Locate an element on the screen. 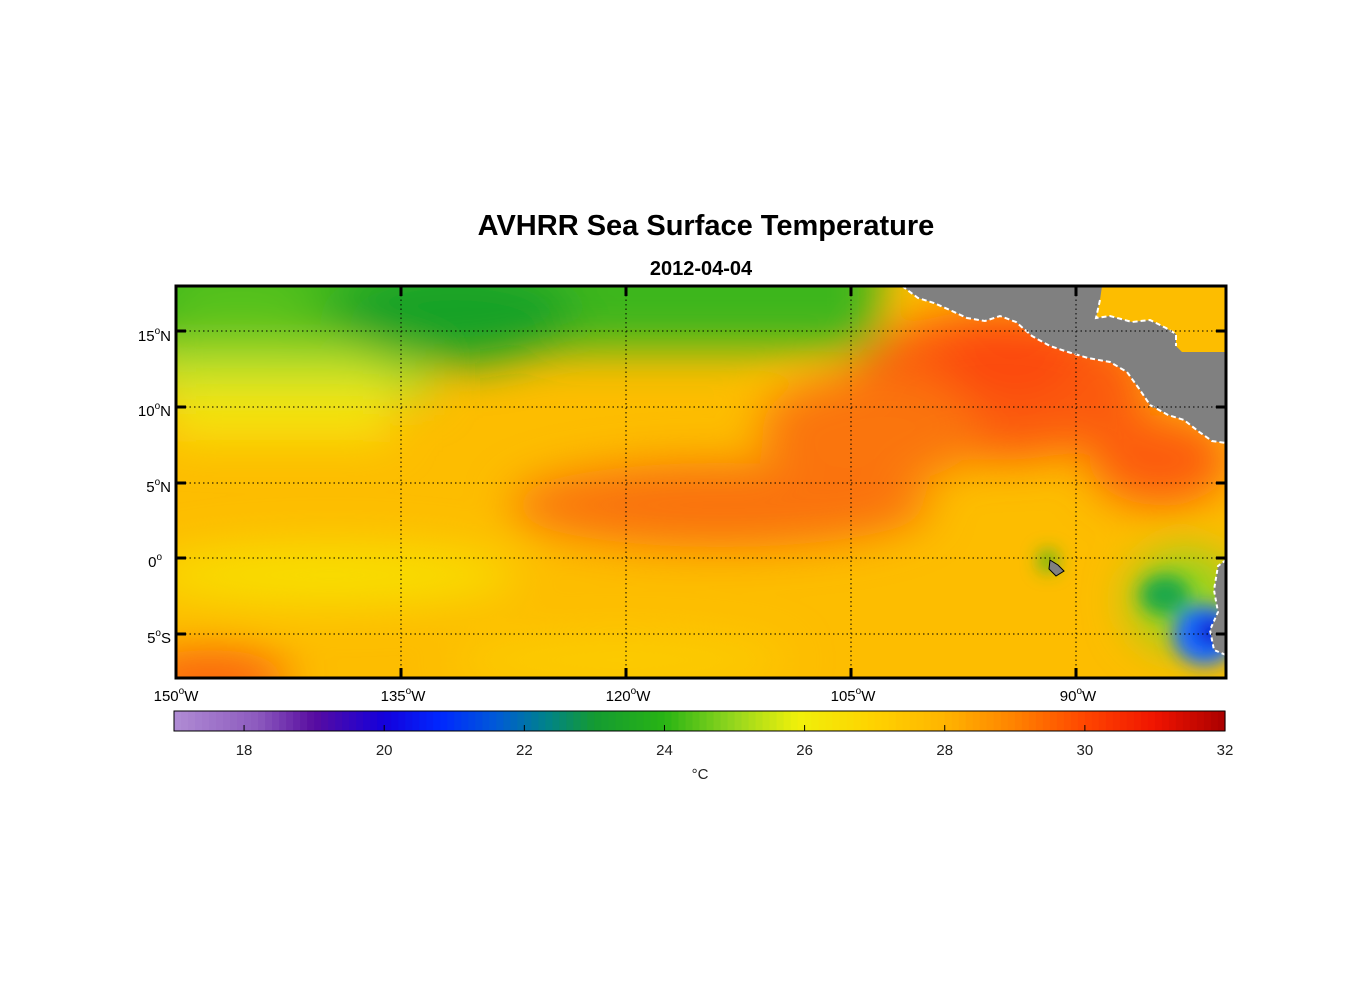  region-gulf-warm-patch is located at coordinates (1158, 460).